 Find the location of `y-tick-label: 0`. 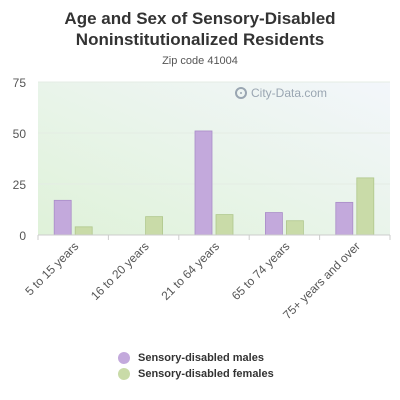

y-tick-label: 0 is located at coordinates (22, 236).